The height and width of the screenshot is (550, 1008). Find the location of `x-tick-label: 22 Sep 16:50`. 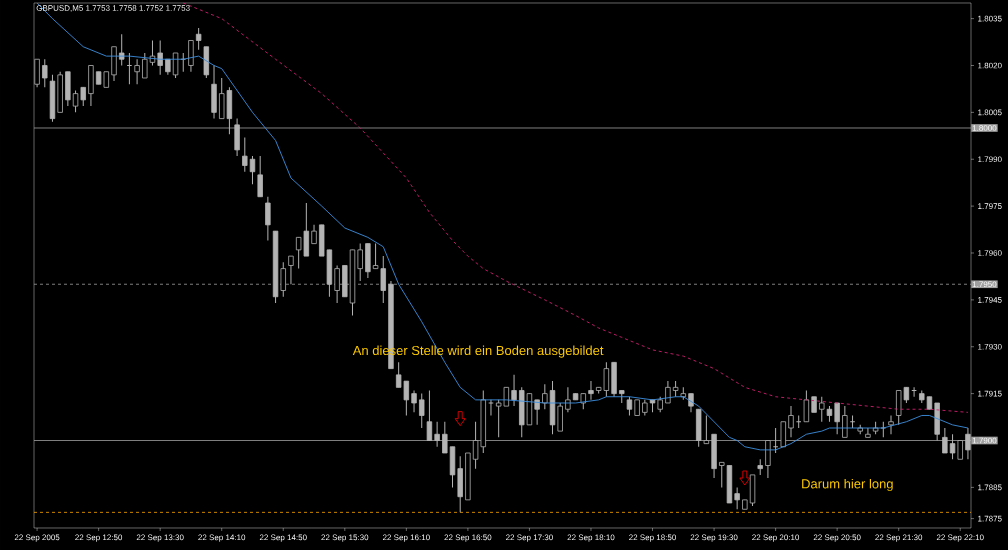

x-tick-label: 22 Sep 16:50 is located at coordinates (468, 538).